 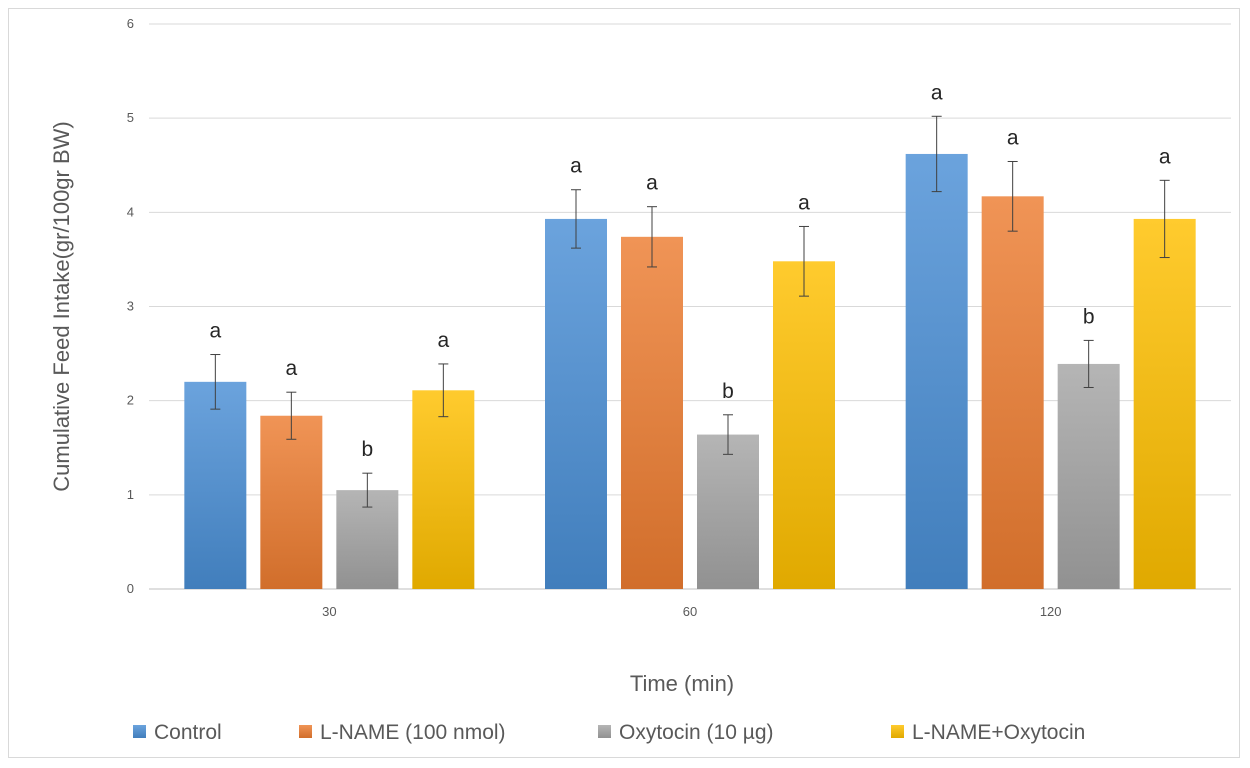 What do you see at coordinates (61, 306) in the screenshot?
I see `y-axis-title: Cumulative Feed Intake(gr/100gr BW)` at bounding box center [61, 306].